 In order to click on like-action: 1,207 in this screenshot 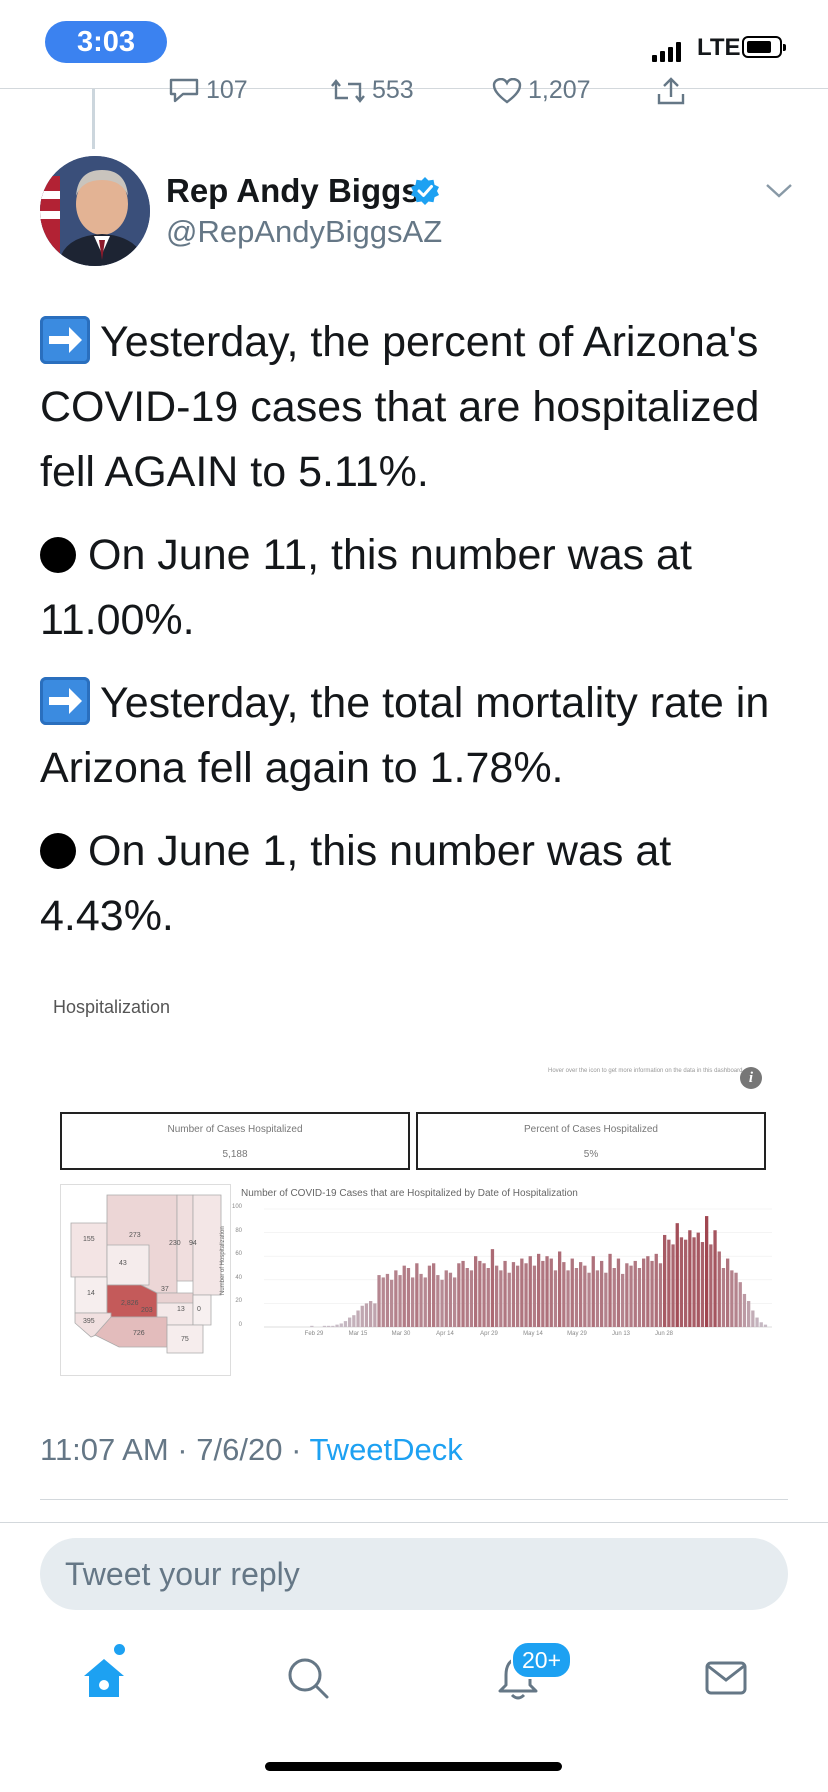, I will do `click(541, 90)`.